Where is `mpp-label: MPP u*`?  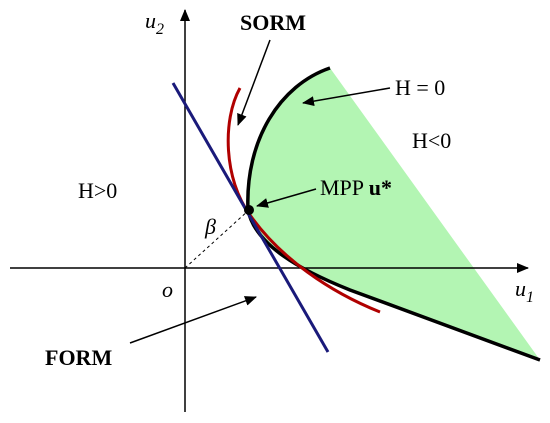
mpp-label: MPP u* is located at coordinates (356, 187).